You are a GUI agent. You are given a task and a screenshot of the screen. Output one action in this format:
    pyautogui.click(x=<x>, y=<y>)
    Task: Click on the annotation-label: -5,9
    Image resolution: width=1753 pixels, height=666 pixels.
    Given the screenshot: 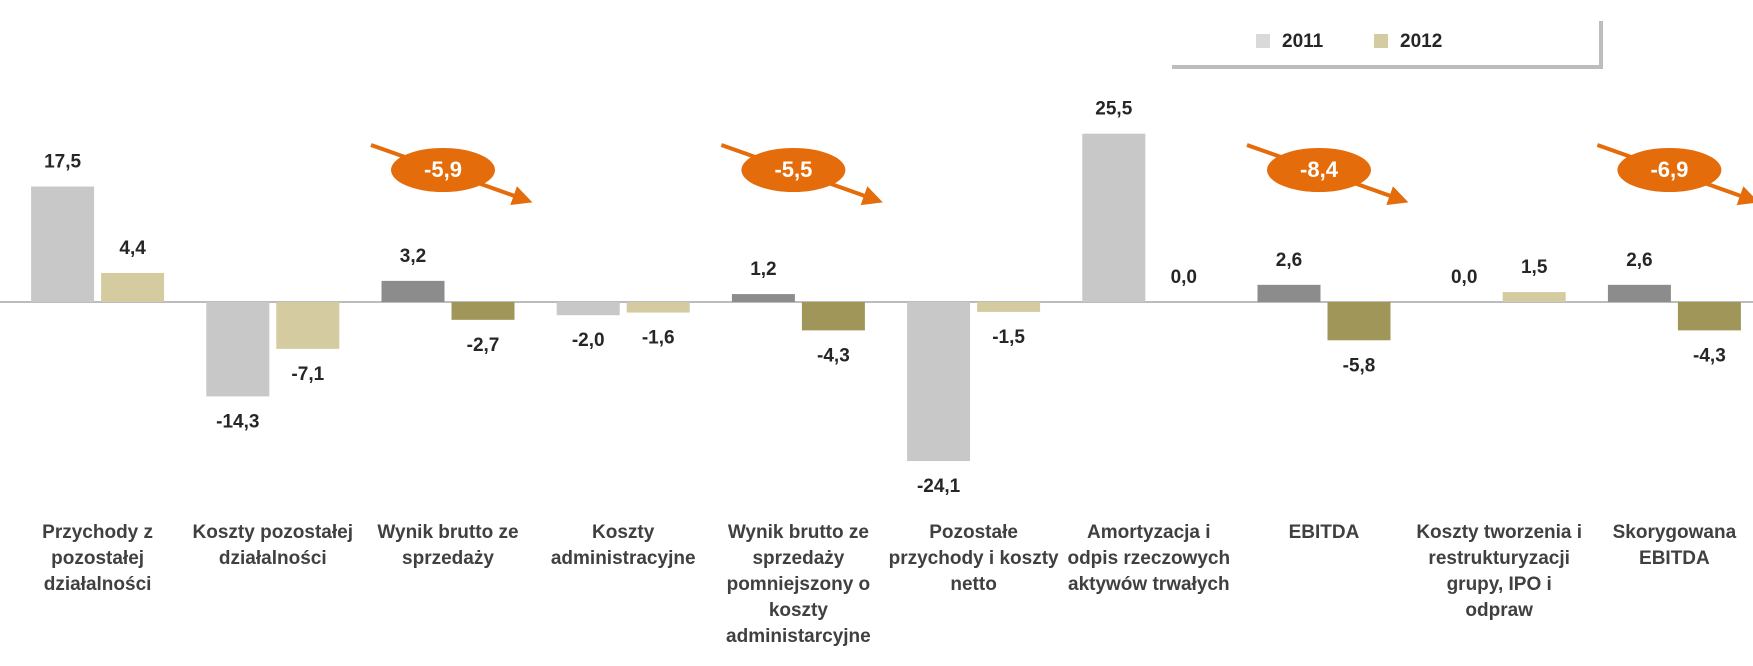 What is the action you would take?
    pyautogui.click(x=443, y=169)
    